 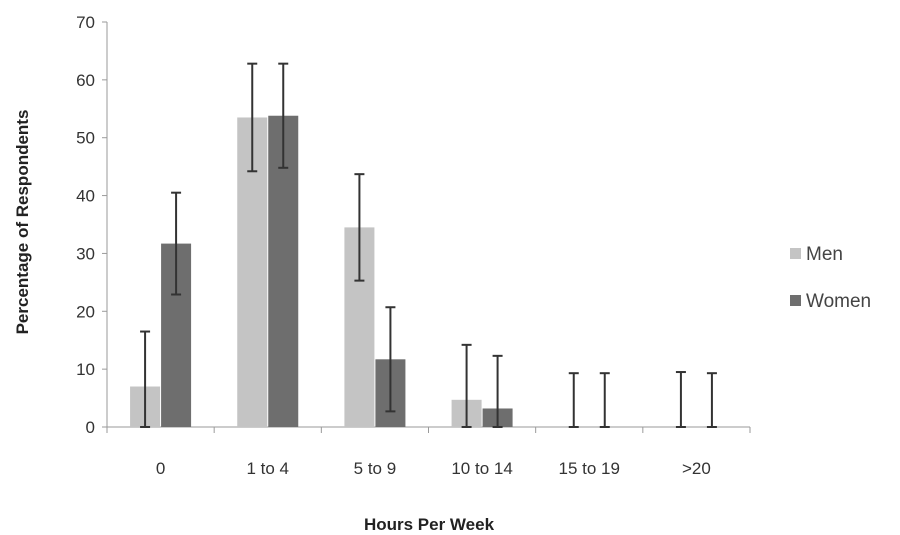 I want to click on y-axis-title: Percentage of Respondents, so click(x=22, y=222).